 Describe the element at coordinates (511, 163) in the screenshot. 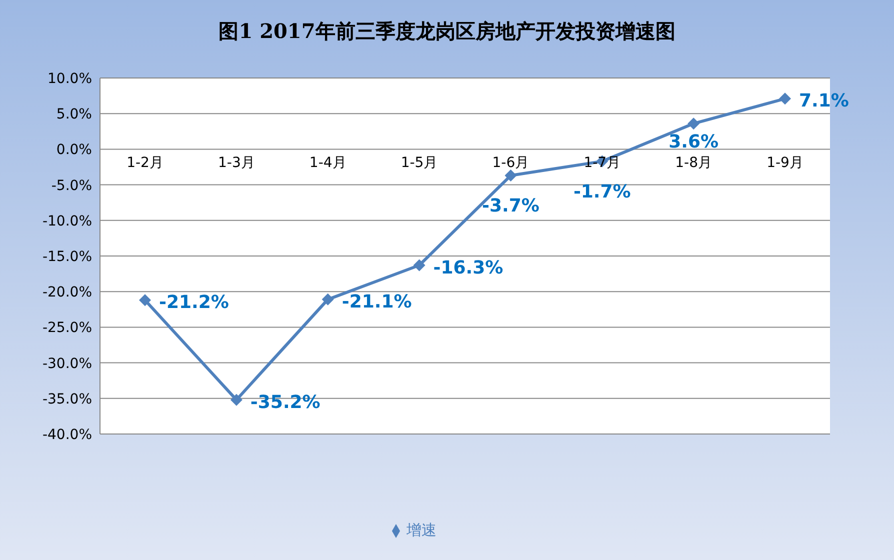

I see `x-tick-label: 1-6月` at that location.